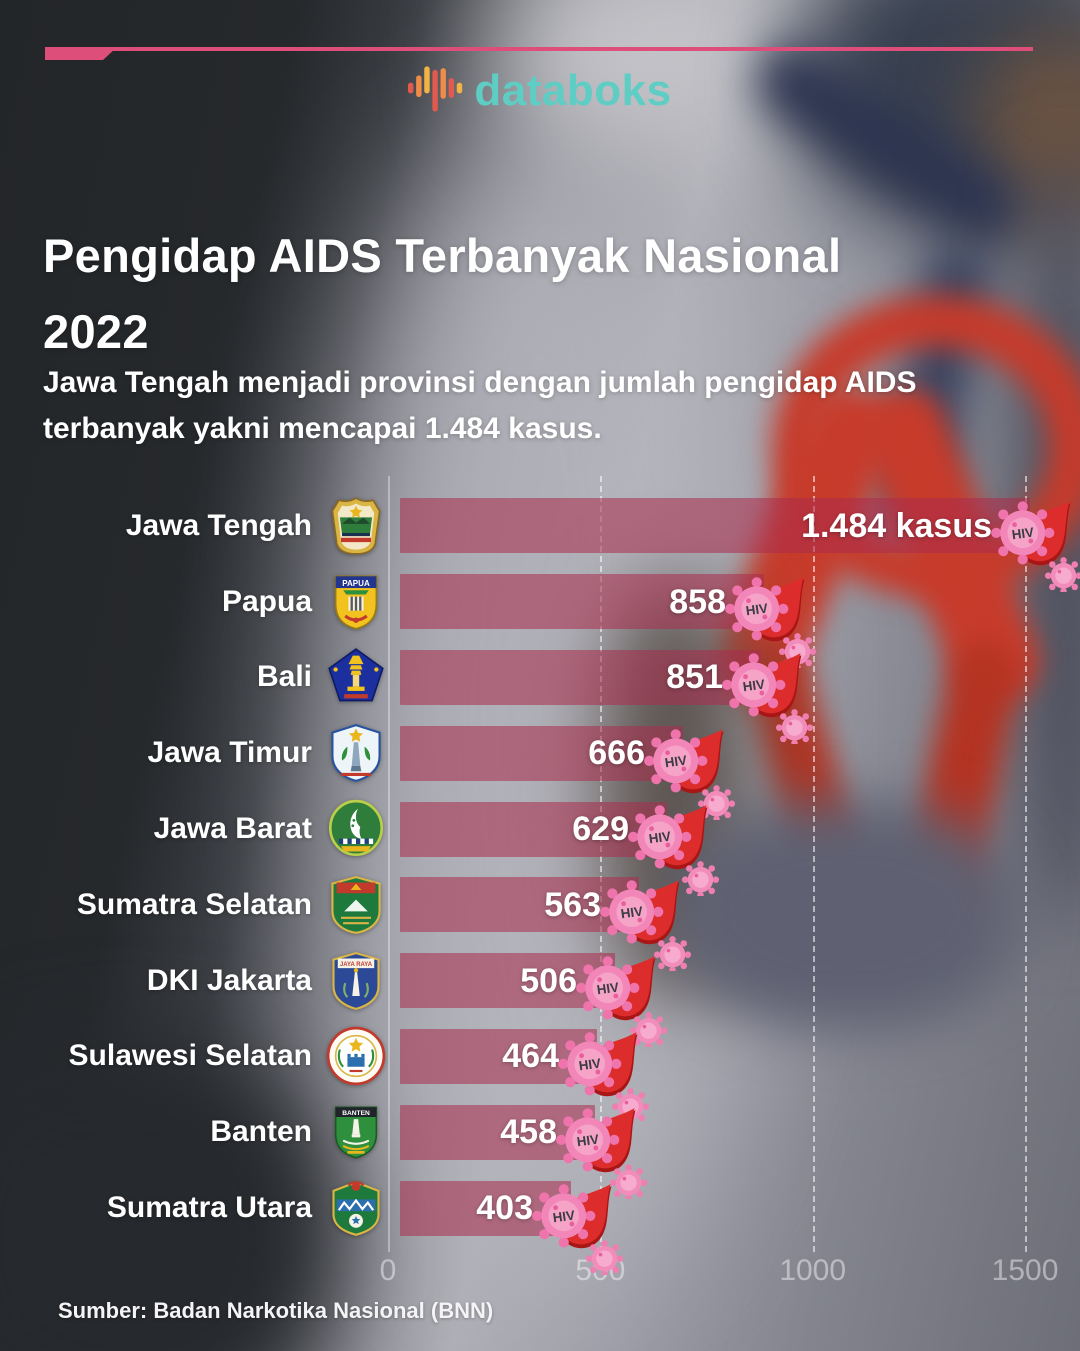 The width and height of the screenshot is (1080, 1351). What do you see at coordinates (284, 677) in the screenshot?
I see `province-label: Bali` at bounding box center [284, 677].